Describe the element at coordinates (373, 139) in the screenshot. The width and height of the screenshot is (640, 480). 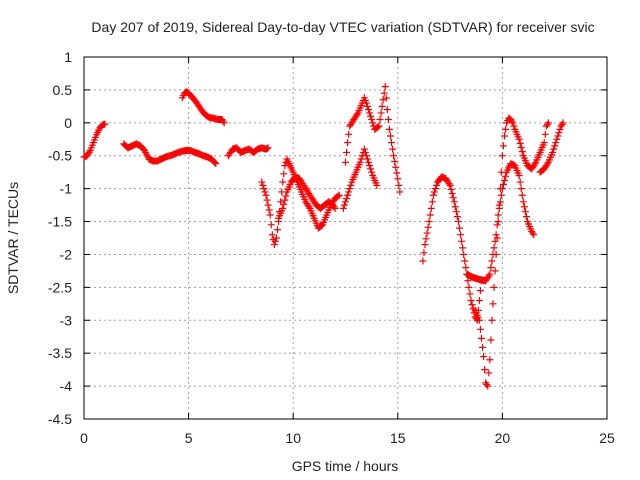
I see `series-arc-g` at that location.